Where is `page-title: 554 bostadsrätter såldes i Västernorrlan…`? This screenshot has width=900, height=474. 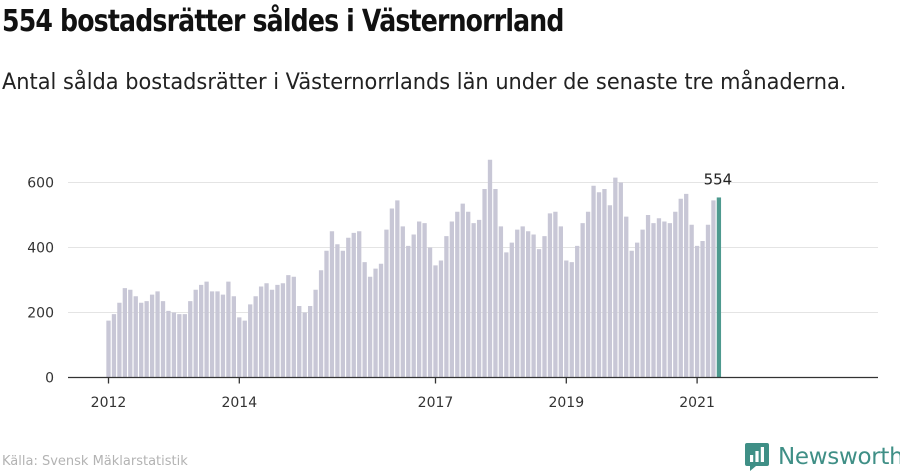
page-title: 554 bostadsrätter såldes i Västernorrlan… is located at coordinates (283, 21).